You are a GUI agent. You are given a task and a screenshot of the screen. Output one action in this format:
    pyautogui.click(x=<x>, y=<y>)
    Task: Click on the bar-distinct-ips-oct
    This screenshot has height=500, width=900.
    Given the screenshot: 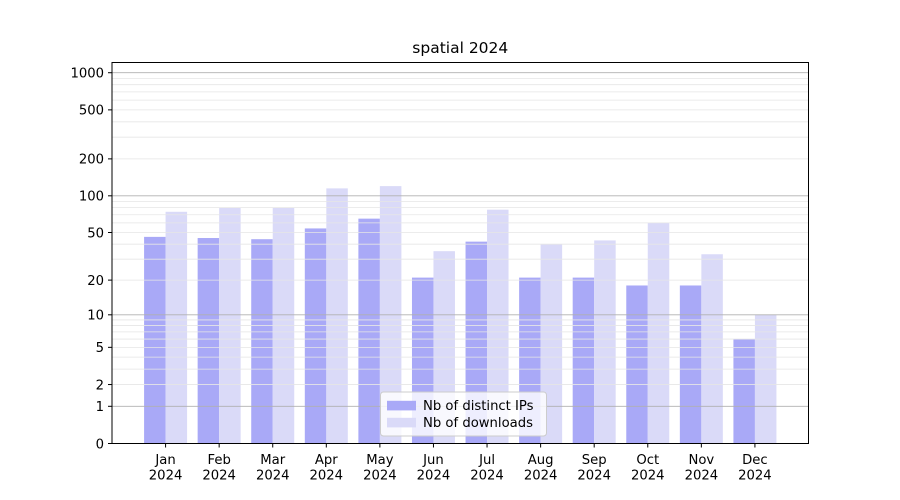 What is the action you would take?
    pyautogui.click(x=637, y=364)
    